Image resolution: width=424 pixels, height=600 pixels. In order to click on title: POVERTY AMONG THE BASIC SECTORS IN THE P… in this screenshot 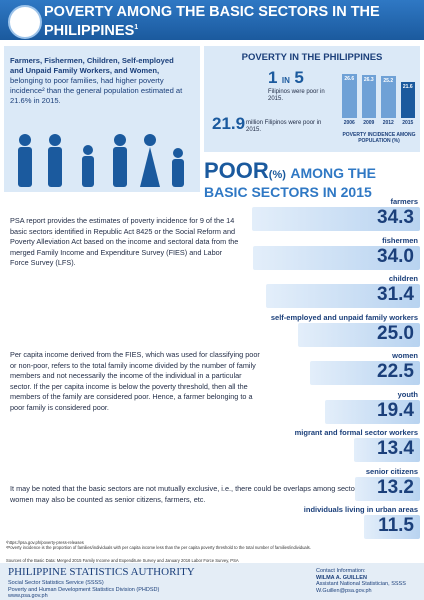, I will do `click(229, 21)`.